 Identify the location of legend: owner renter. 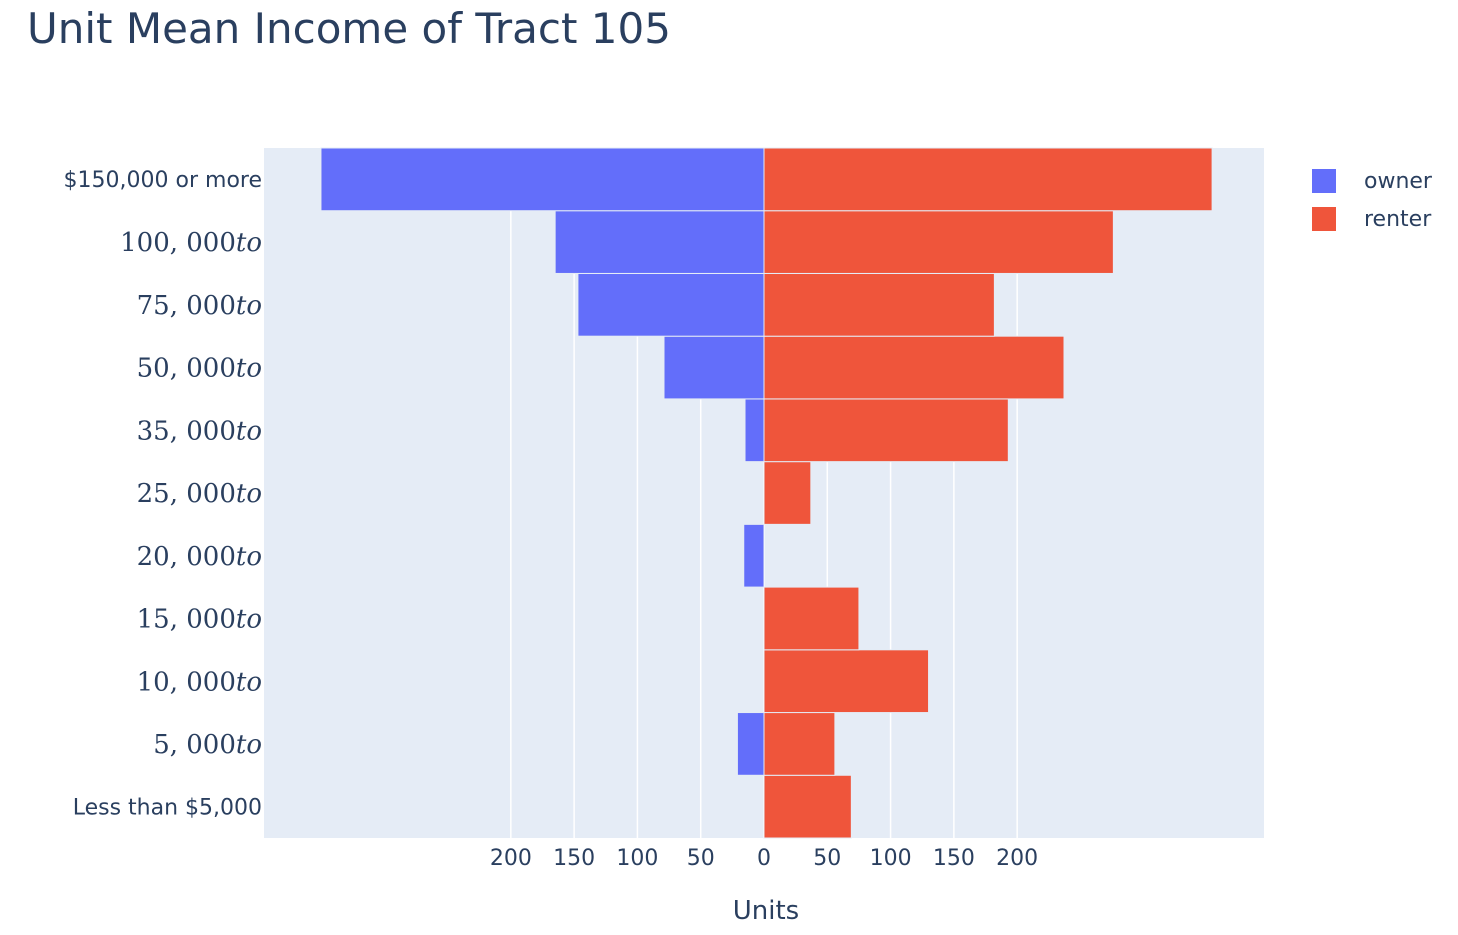
(1372, 200).